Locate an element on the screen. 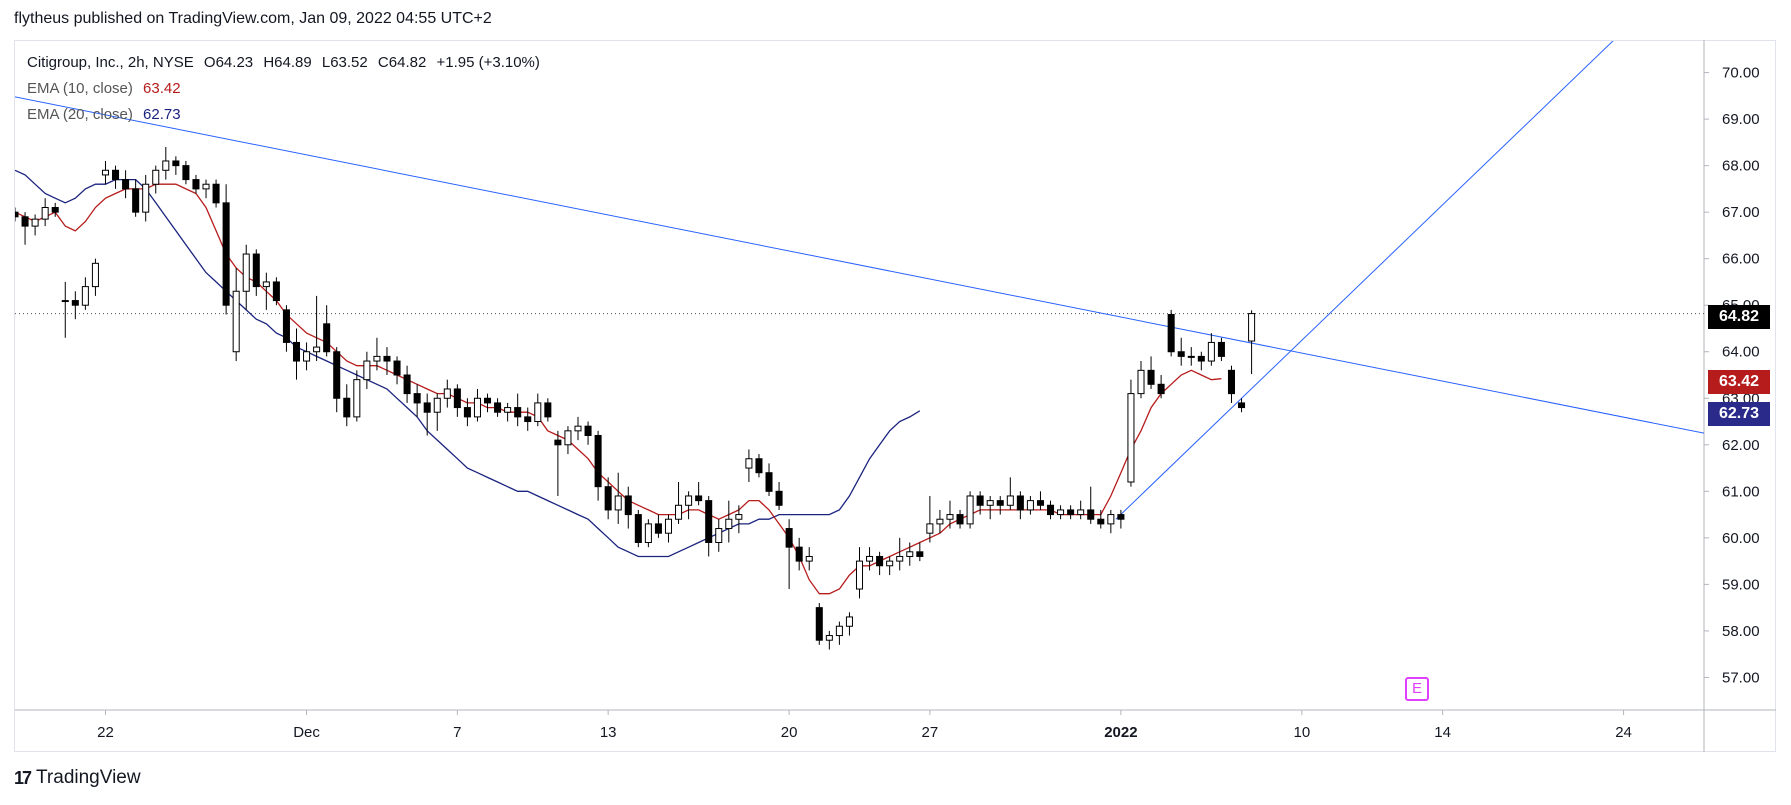  legend-ema10-row: EMA (10, close) 63.42 is located at coordinates (107, 88).